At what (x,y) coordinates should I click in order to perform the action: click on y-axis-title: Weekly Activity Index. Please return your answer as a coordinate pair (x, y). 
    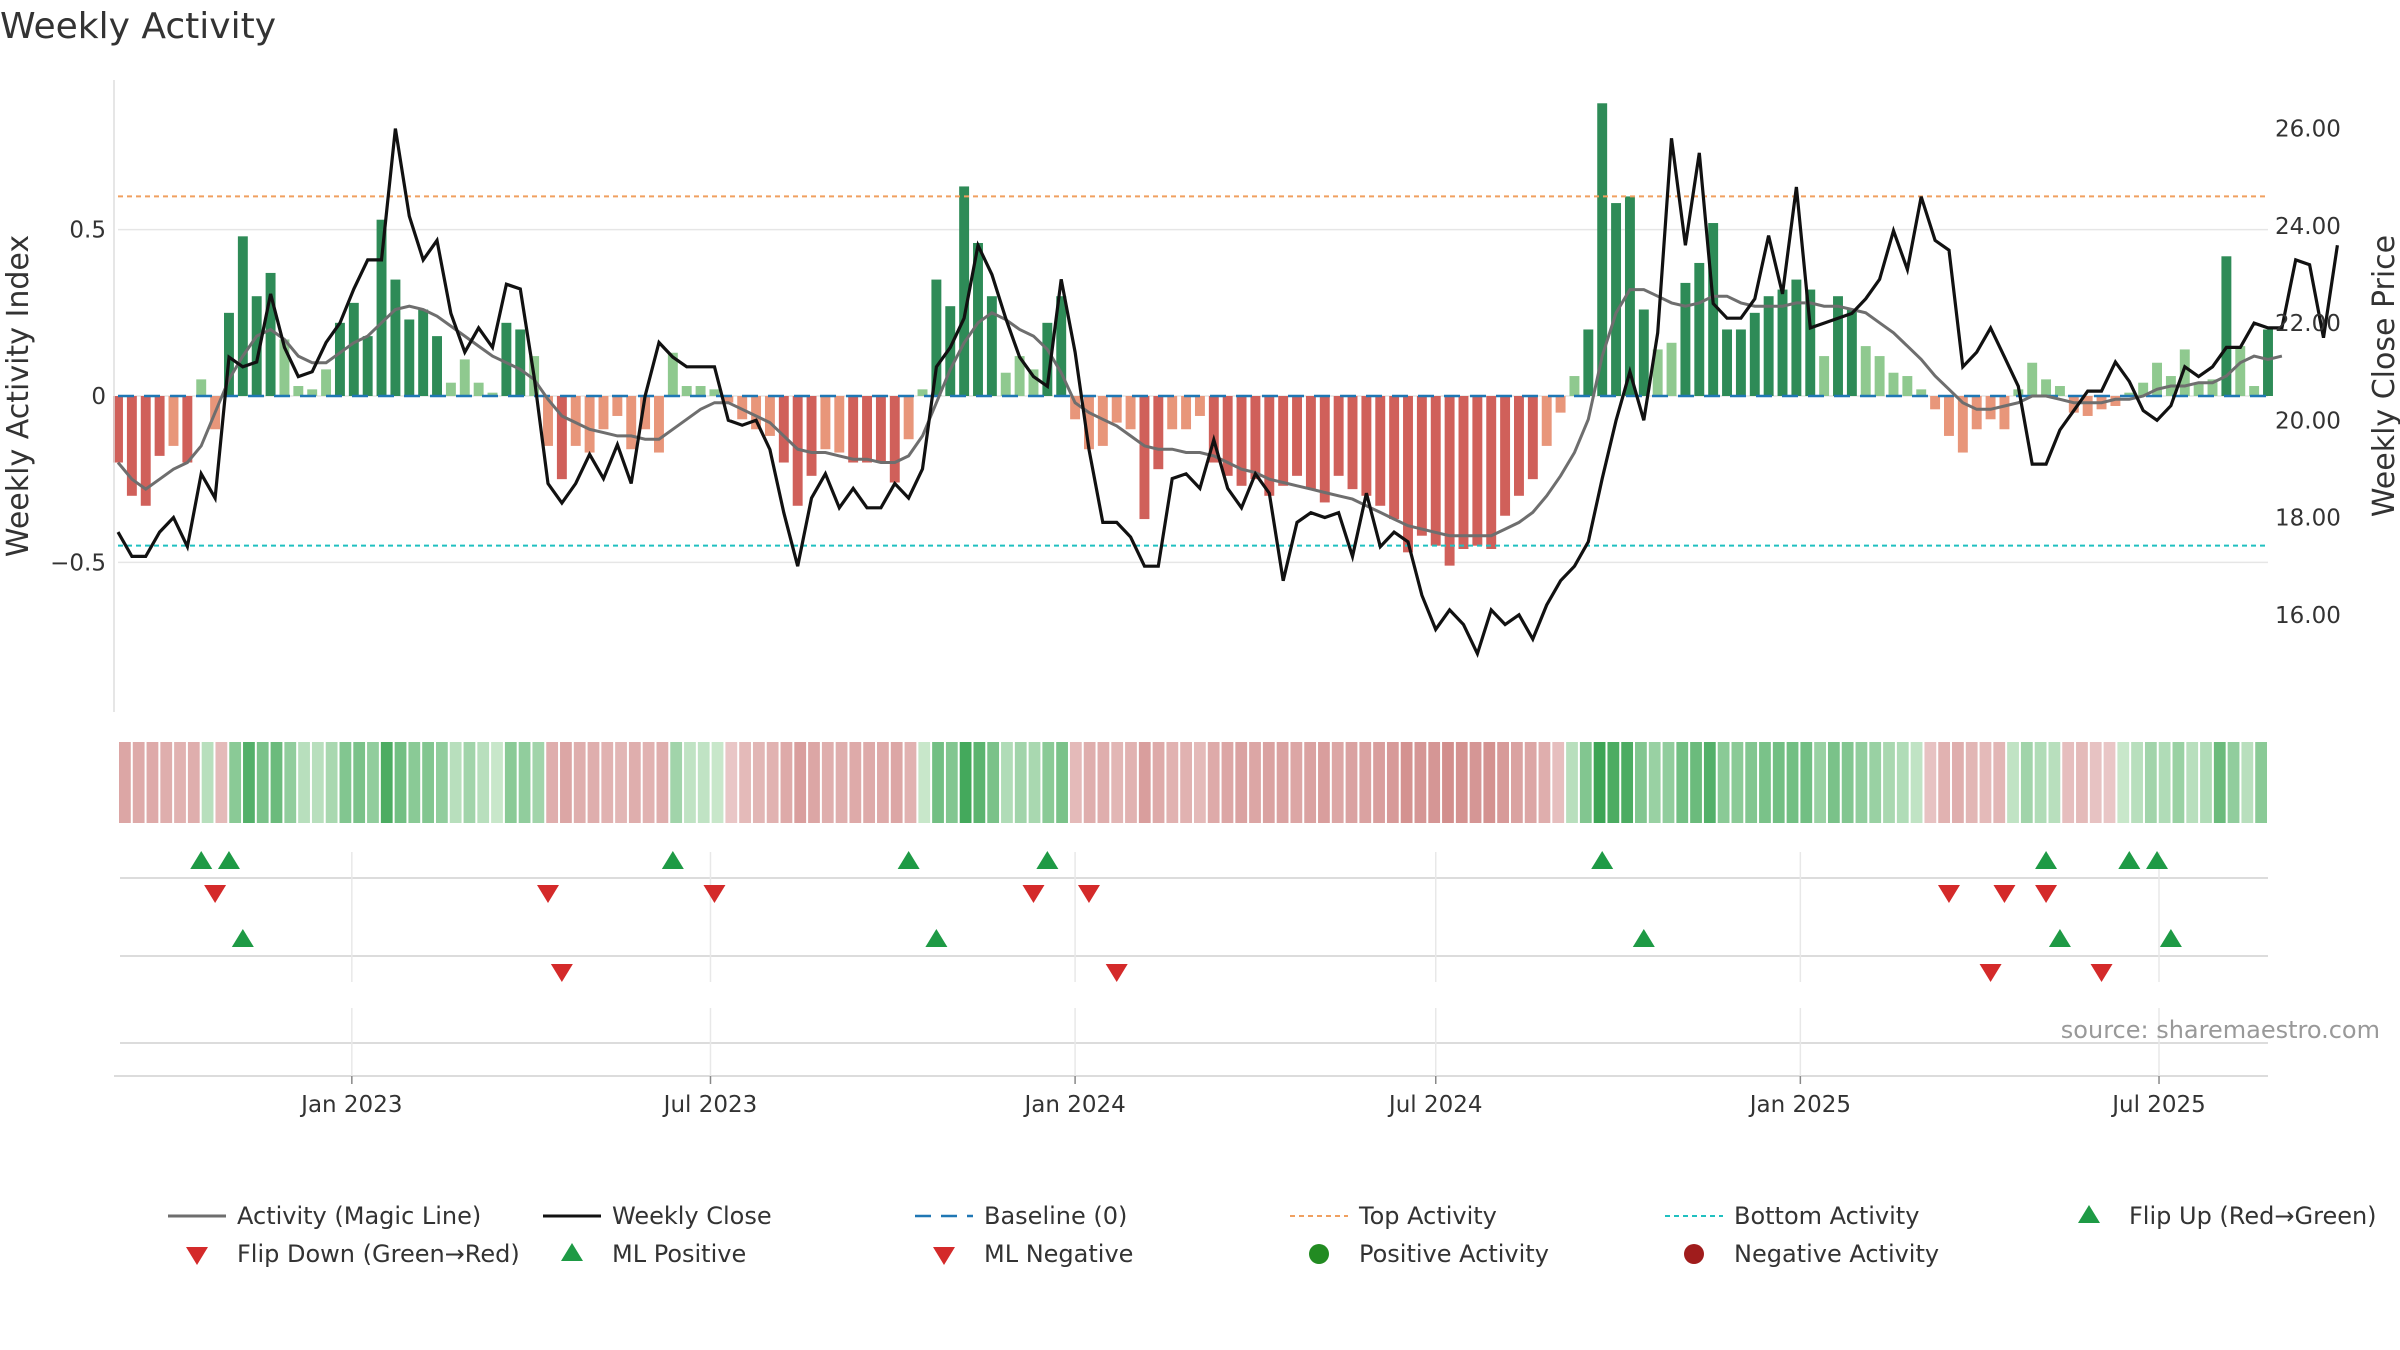
    Looking at the image, I should click on (18, 396).